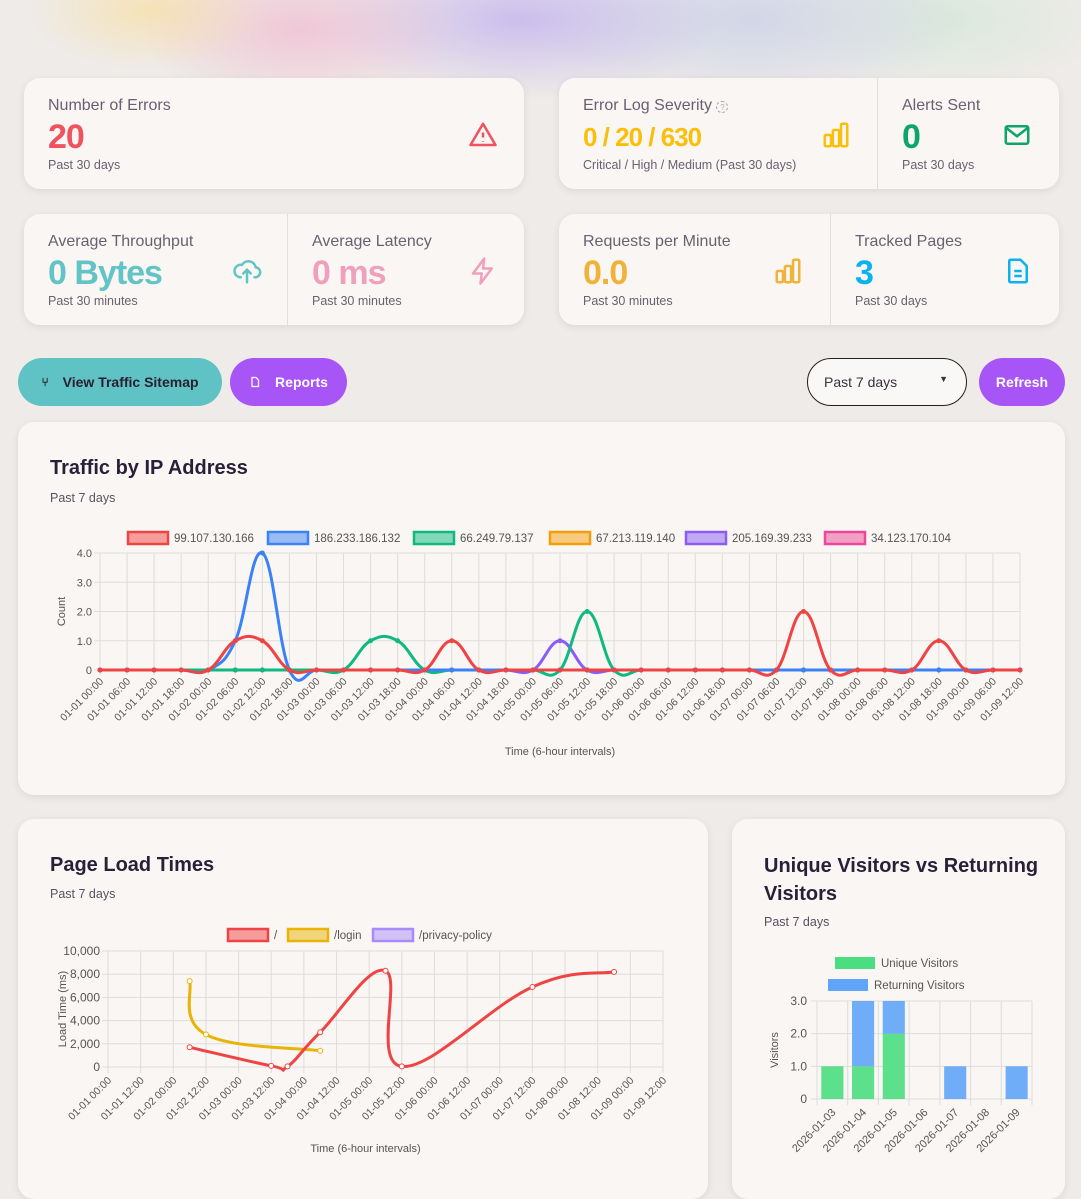 Image resolution: width=1081 pixels, height=1199 pixels. Describe the element at coordinates (132, 865) in the screenshot. I see `chart-title: Page Load Times` at that location.